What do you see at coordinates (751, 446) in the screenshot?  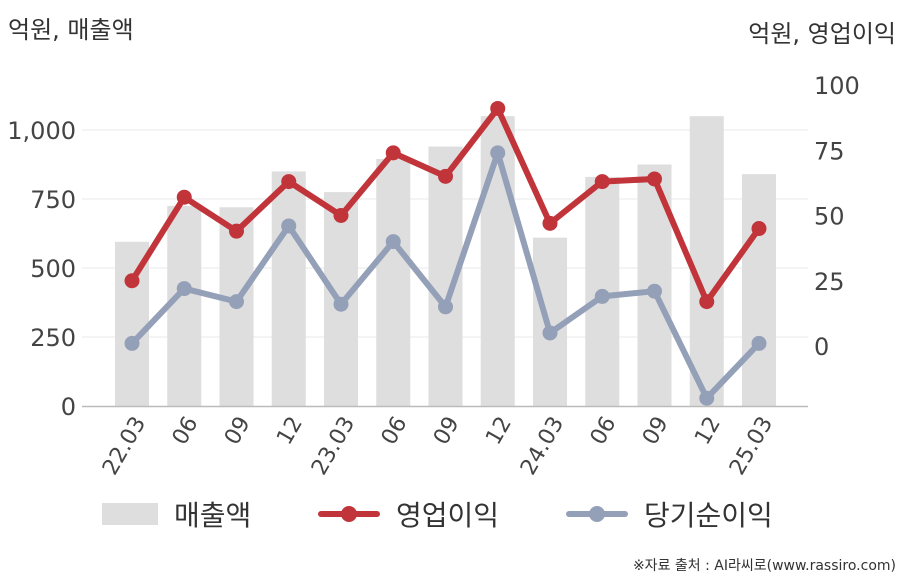 I see `x-tick-label: 25.03` at bounding box center [751, 446].